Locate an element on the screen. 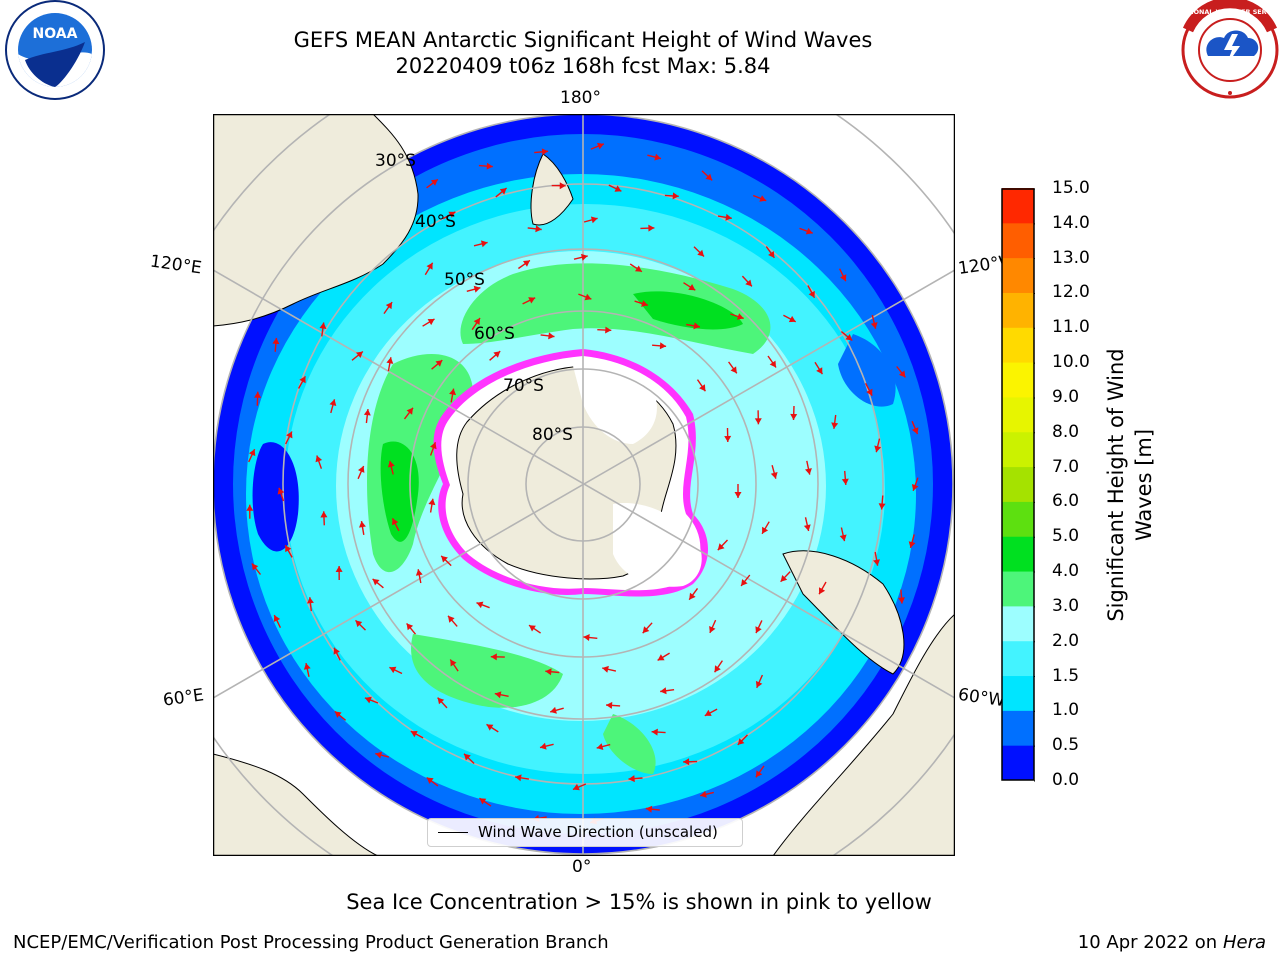  lat-label-40s: 40°S is located at coordinates (435, 222).